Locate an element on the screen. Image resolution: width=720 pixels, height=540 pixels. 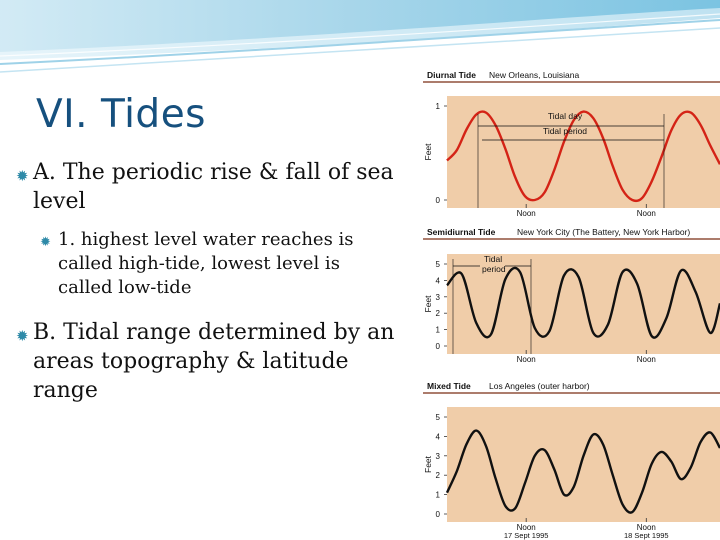
chart-title: Semidiurnal Tide is located at coordinates (461, 232).